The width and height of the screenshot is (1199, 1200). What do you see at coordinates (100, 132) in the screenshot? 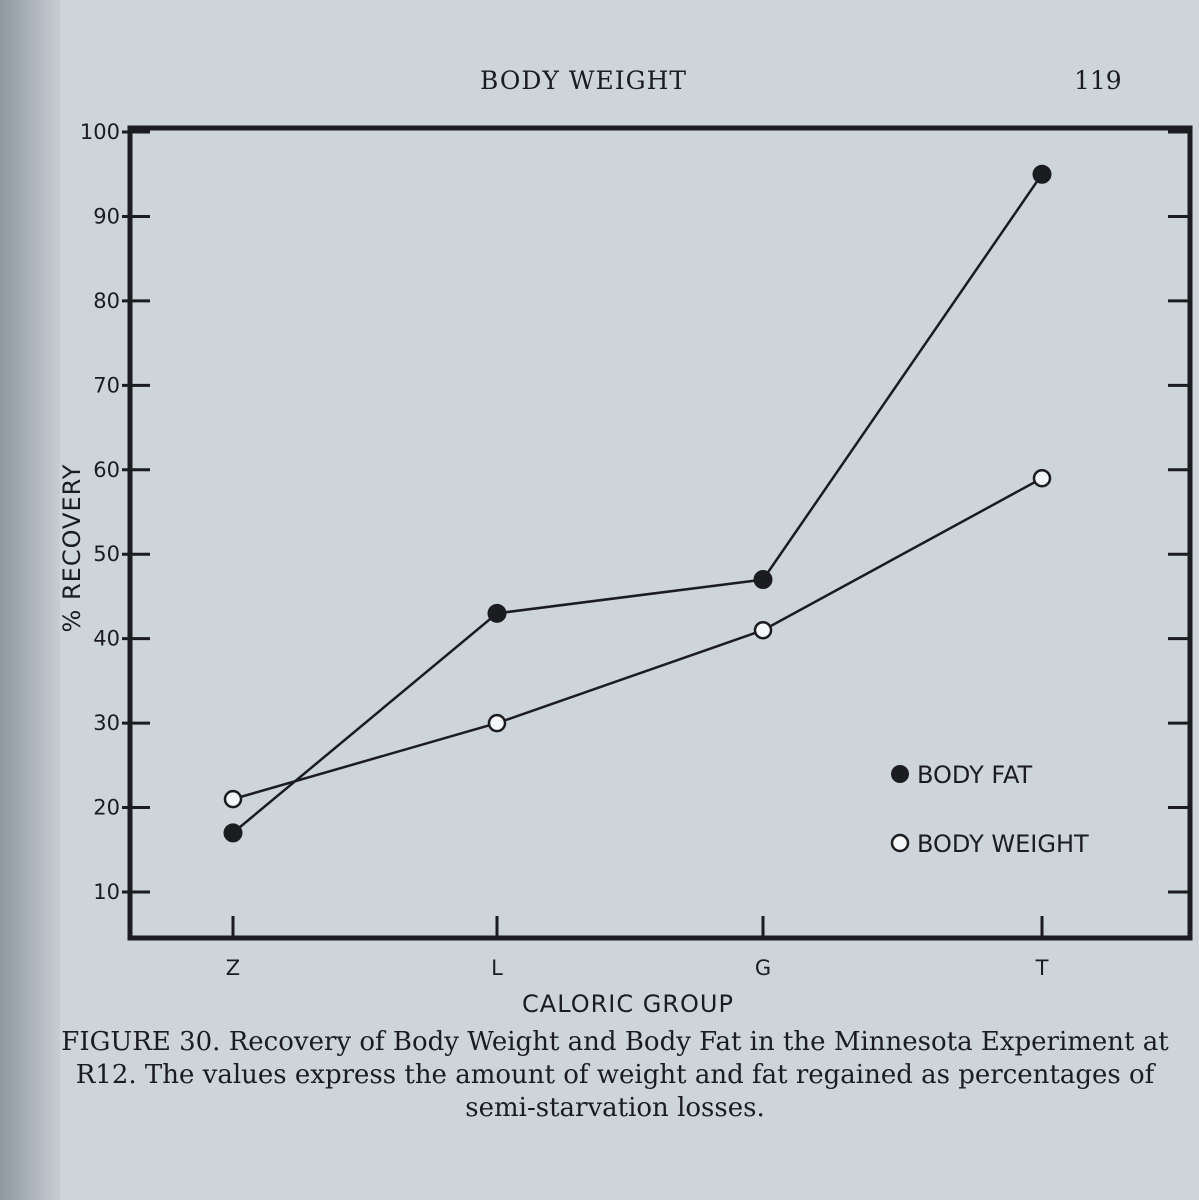
I see `y-tick-label: 100` at bounding box center [100, 132].